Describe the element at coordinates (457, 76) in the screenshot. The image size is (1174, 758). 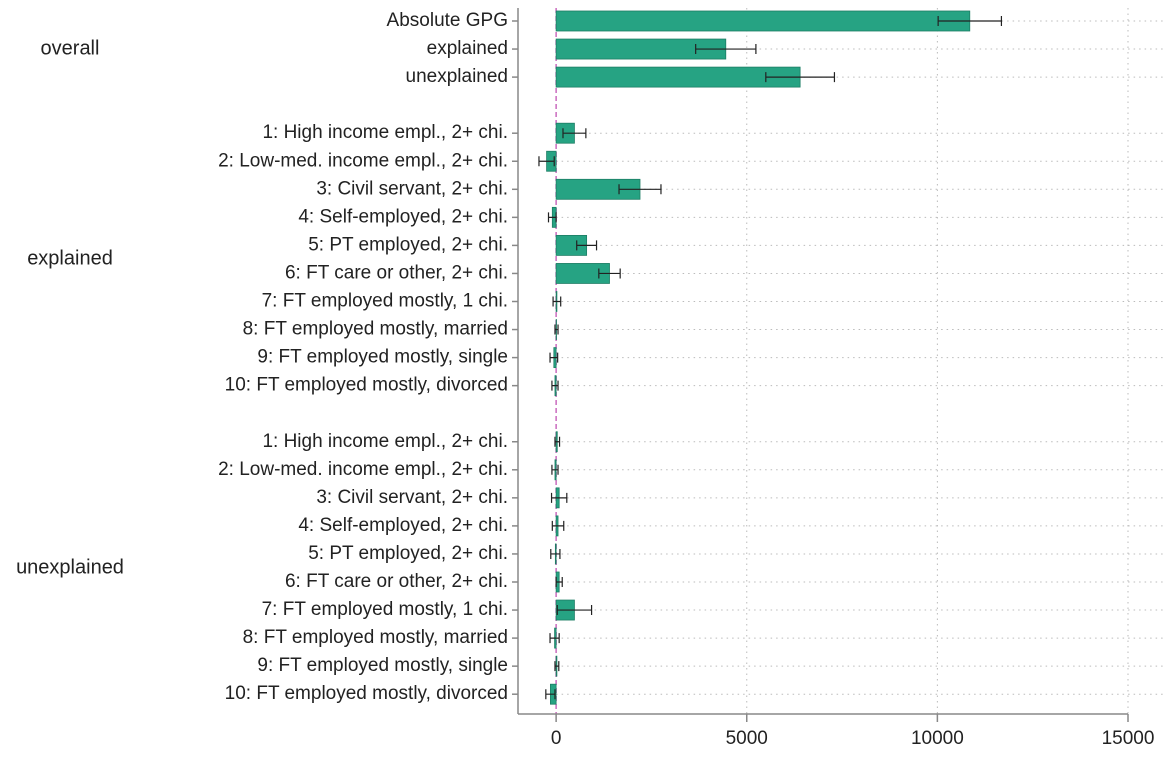
I see `y-tick-label: unexplained` at that location.